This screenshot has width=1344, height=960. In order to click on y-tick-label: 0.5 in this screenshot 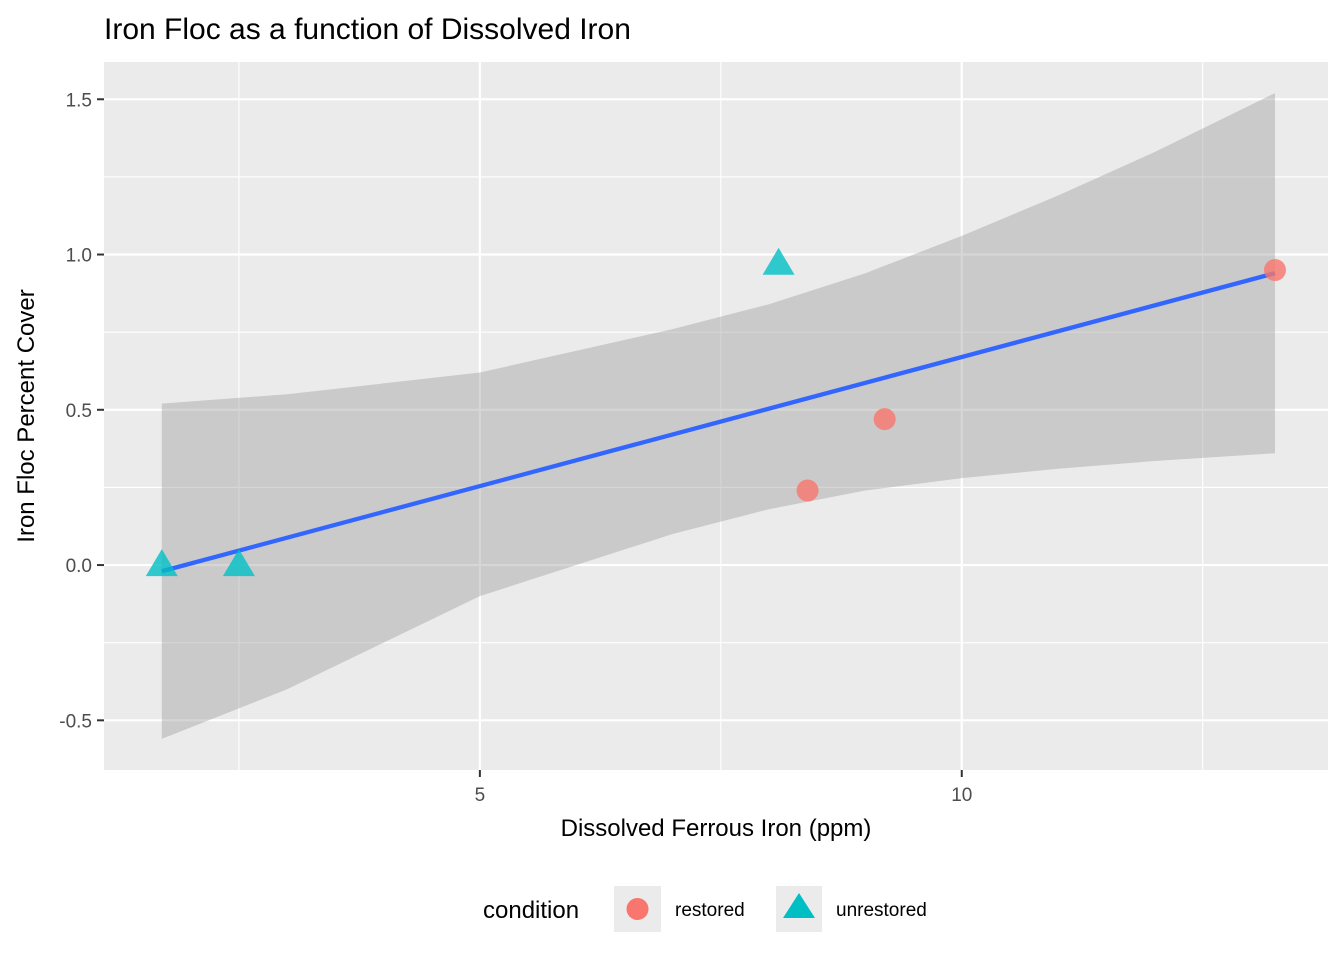, I will do `click(79, 411)`.